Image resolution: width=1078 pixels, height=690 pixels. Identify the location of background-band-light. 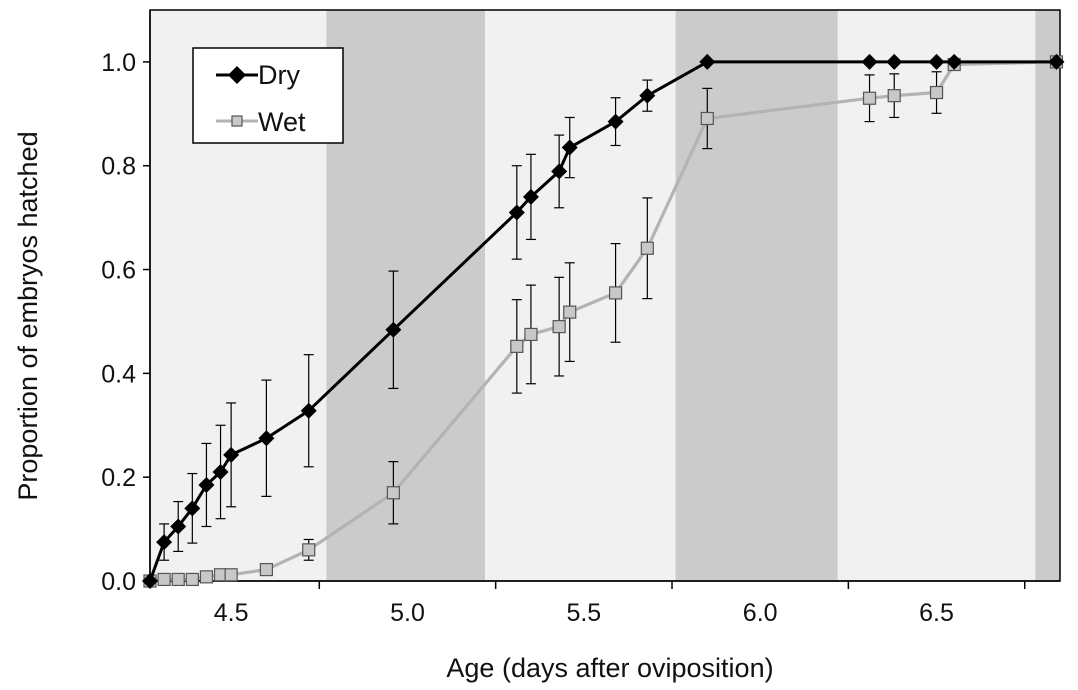
(580, 295).